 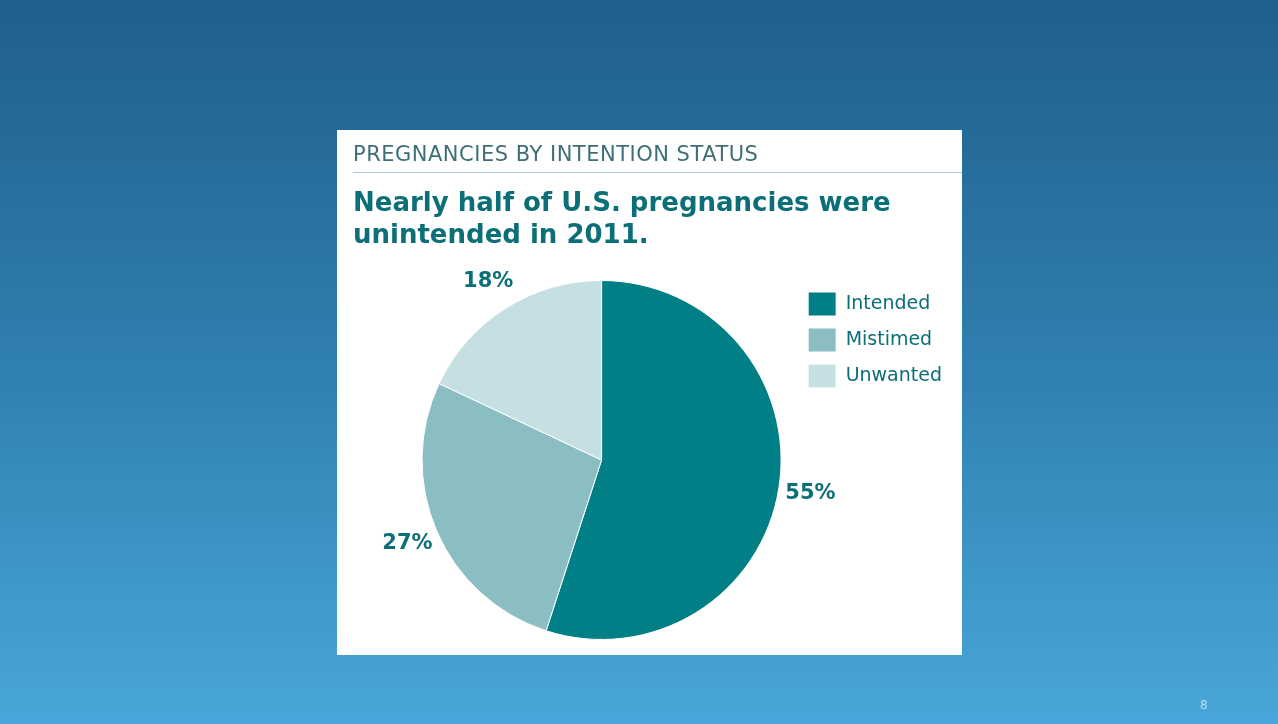 What do you see at coordinates (657, 157) in the screenshot?
I see `chart-title: PREGNANCIES BY INTENTION STATUS` at bounding box center [657, 157].